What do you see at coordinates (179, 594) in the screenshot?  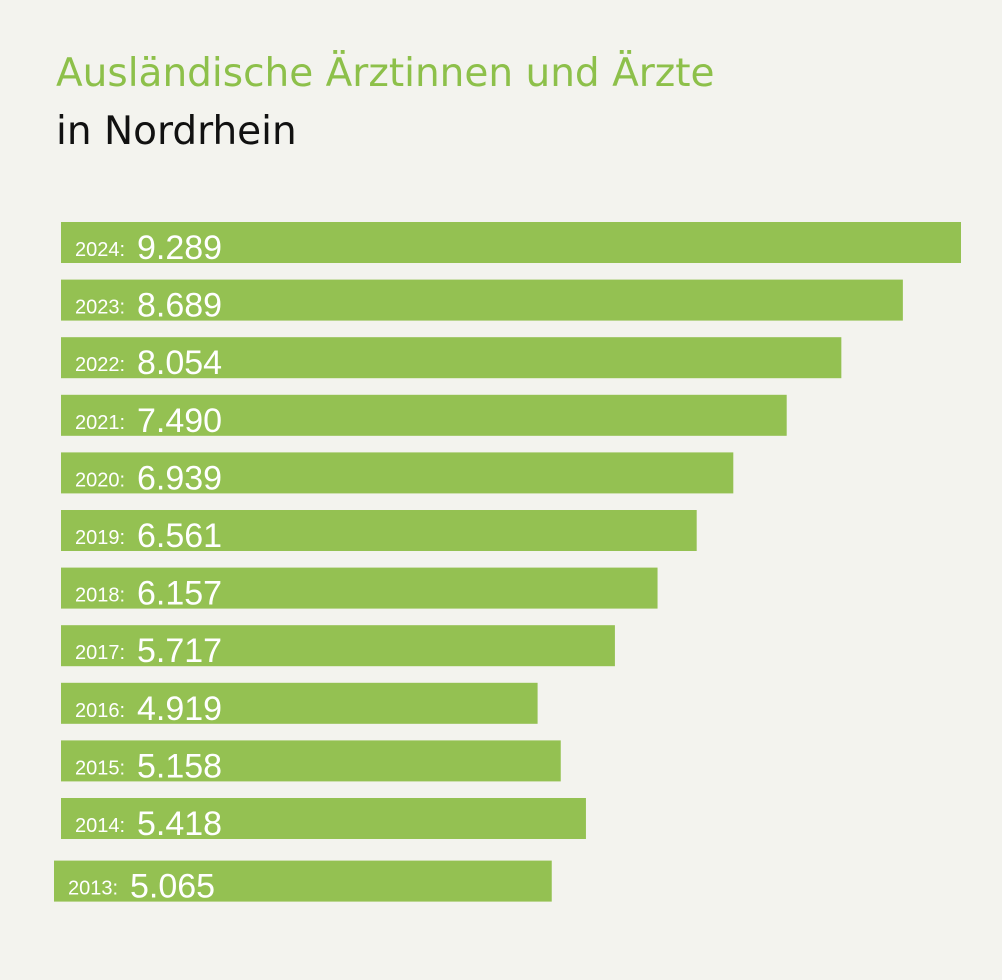 I see `bar-value-label: 6.157` at bounding box center [179, 594].